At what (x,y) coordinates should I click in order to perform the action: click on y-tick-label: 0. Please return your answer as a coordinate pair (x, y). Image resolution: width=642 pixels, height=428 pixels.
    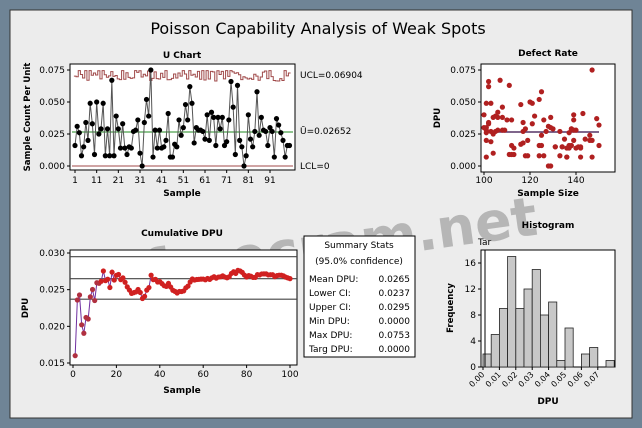
    Looking at the image, I should click on (473, 368).